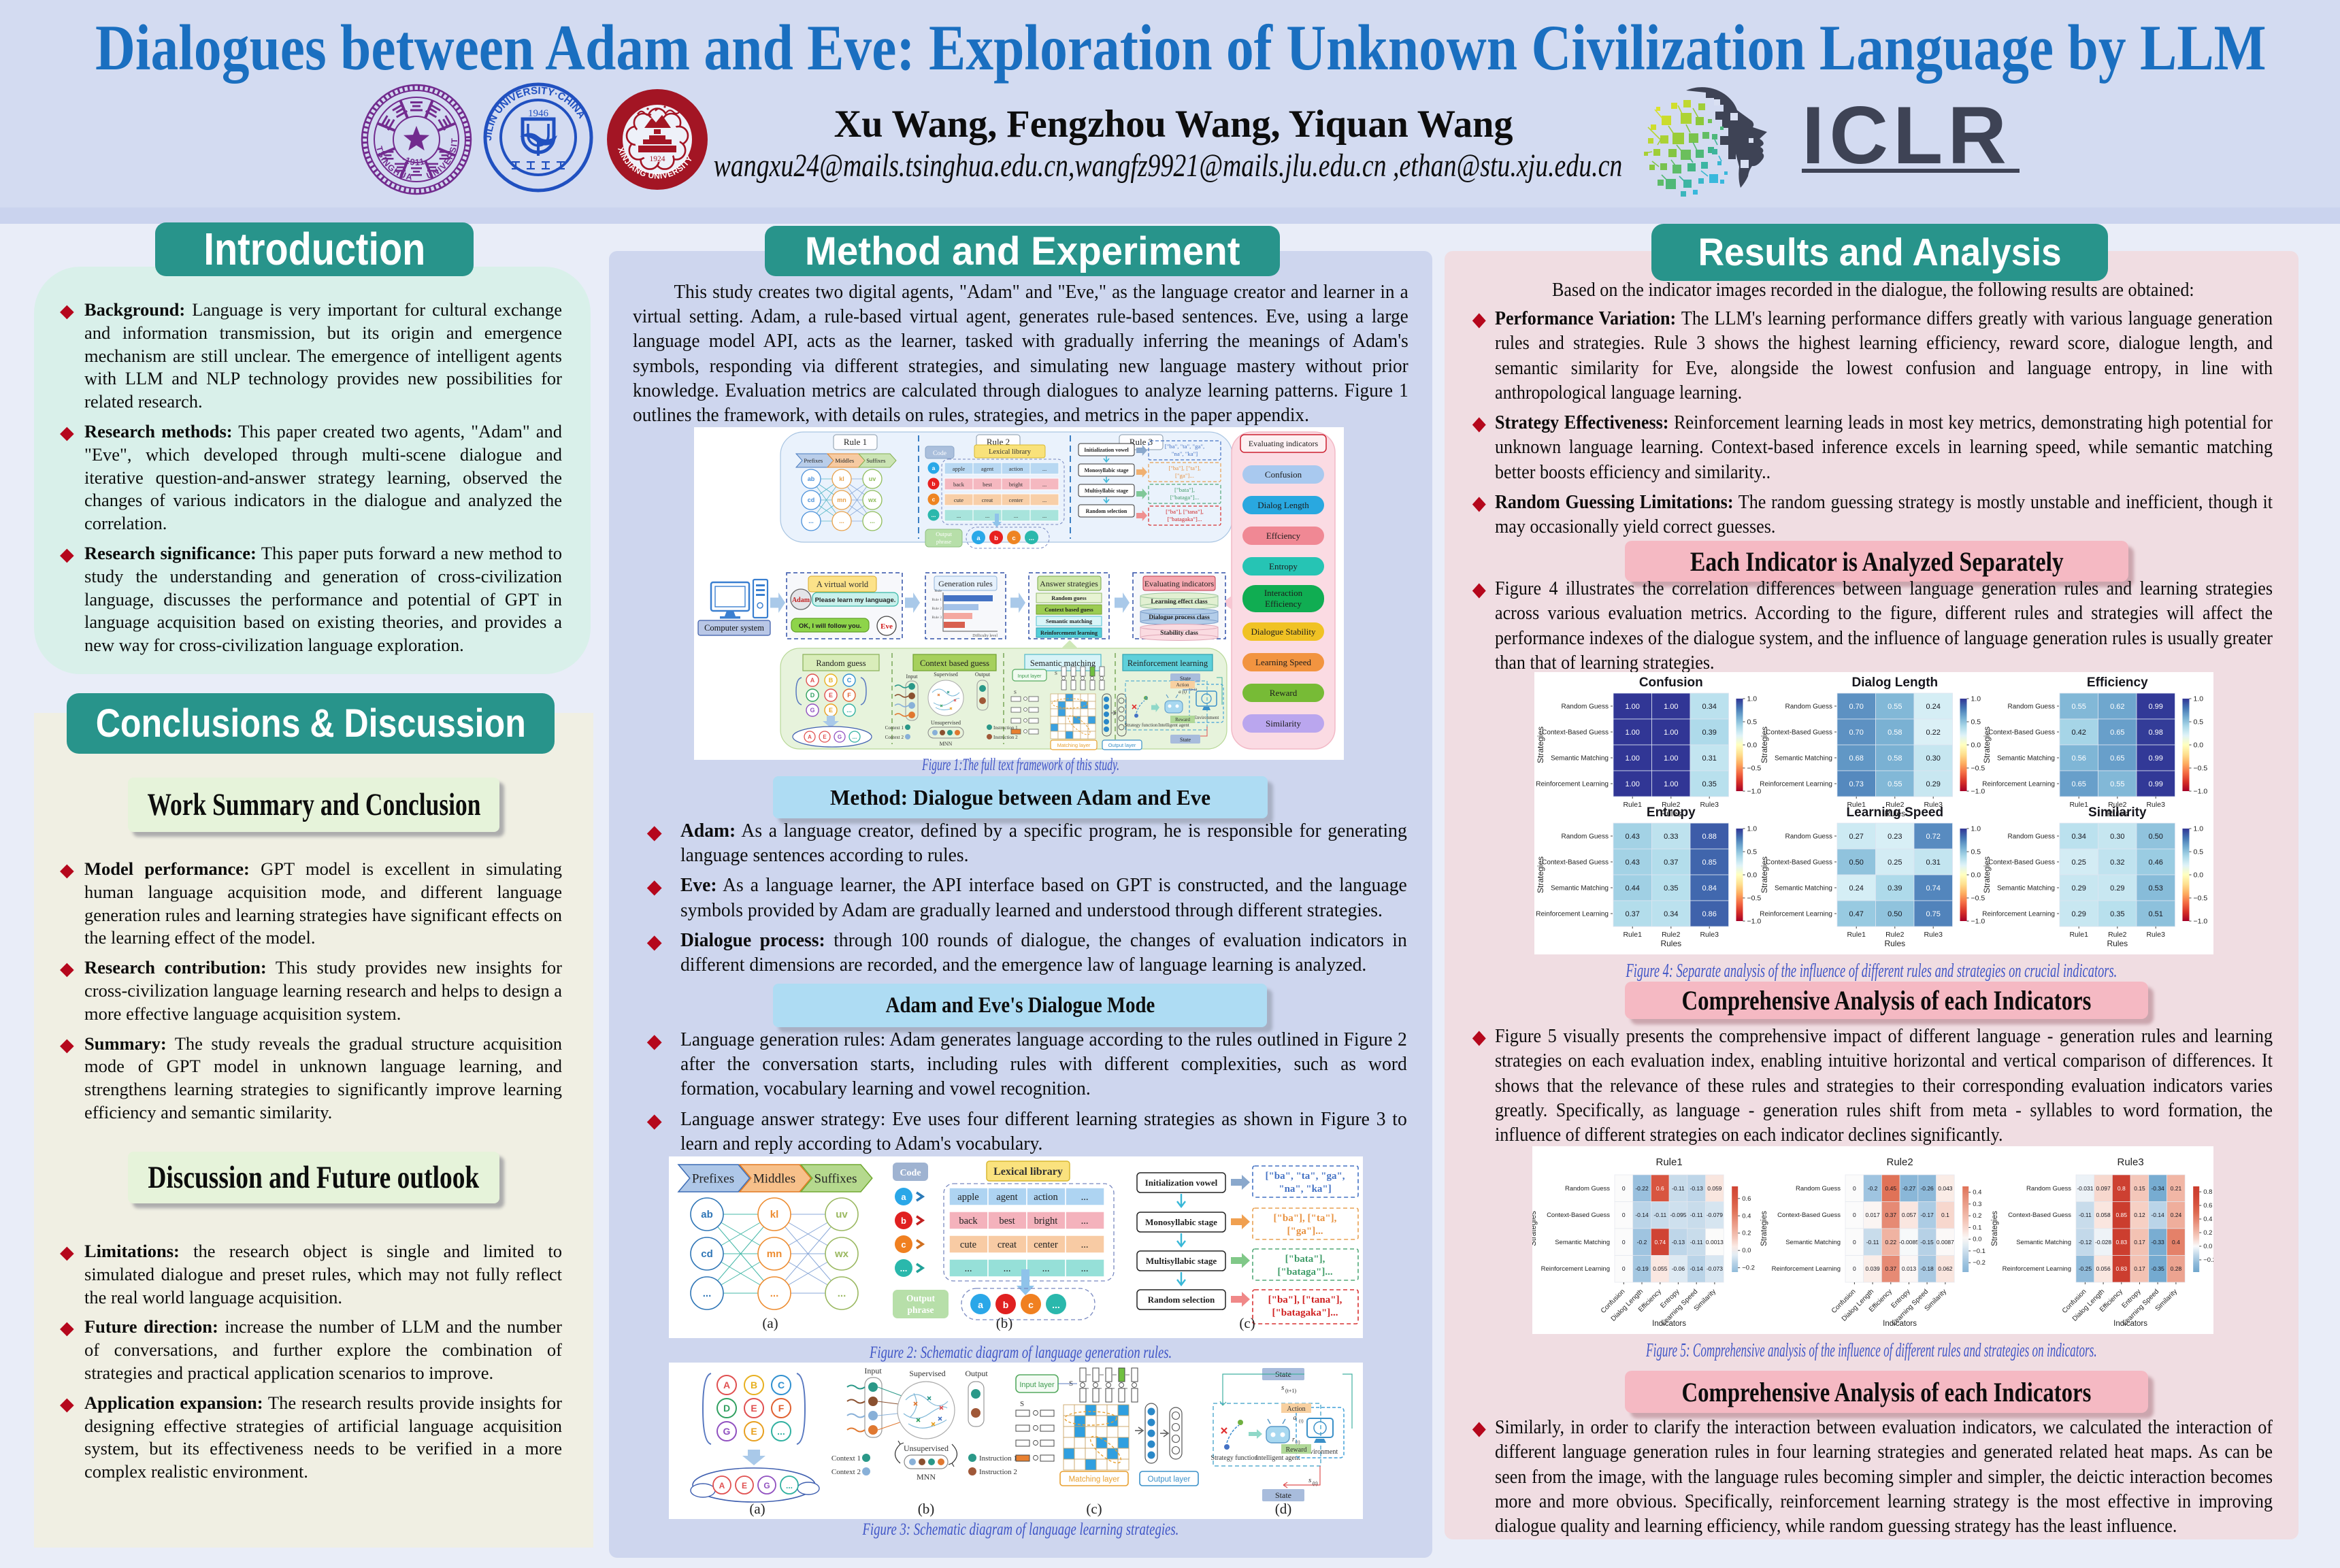  What do you see at coordinates (887, 626) in the screenshot?
I see `svg-text: Eve` at bounding box center [887, 626].